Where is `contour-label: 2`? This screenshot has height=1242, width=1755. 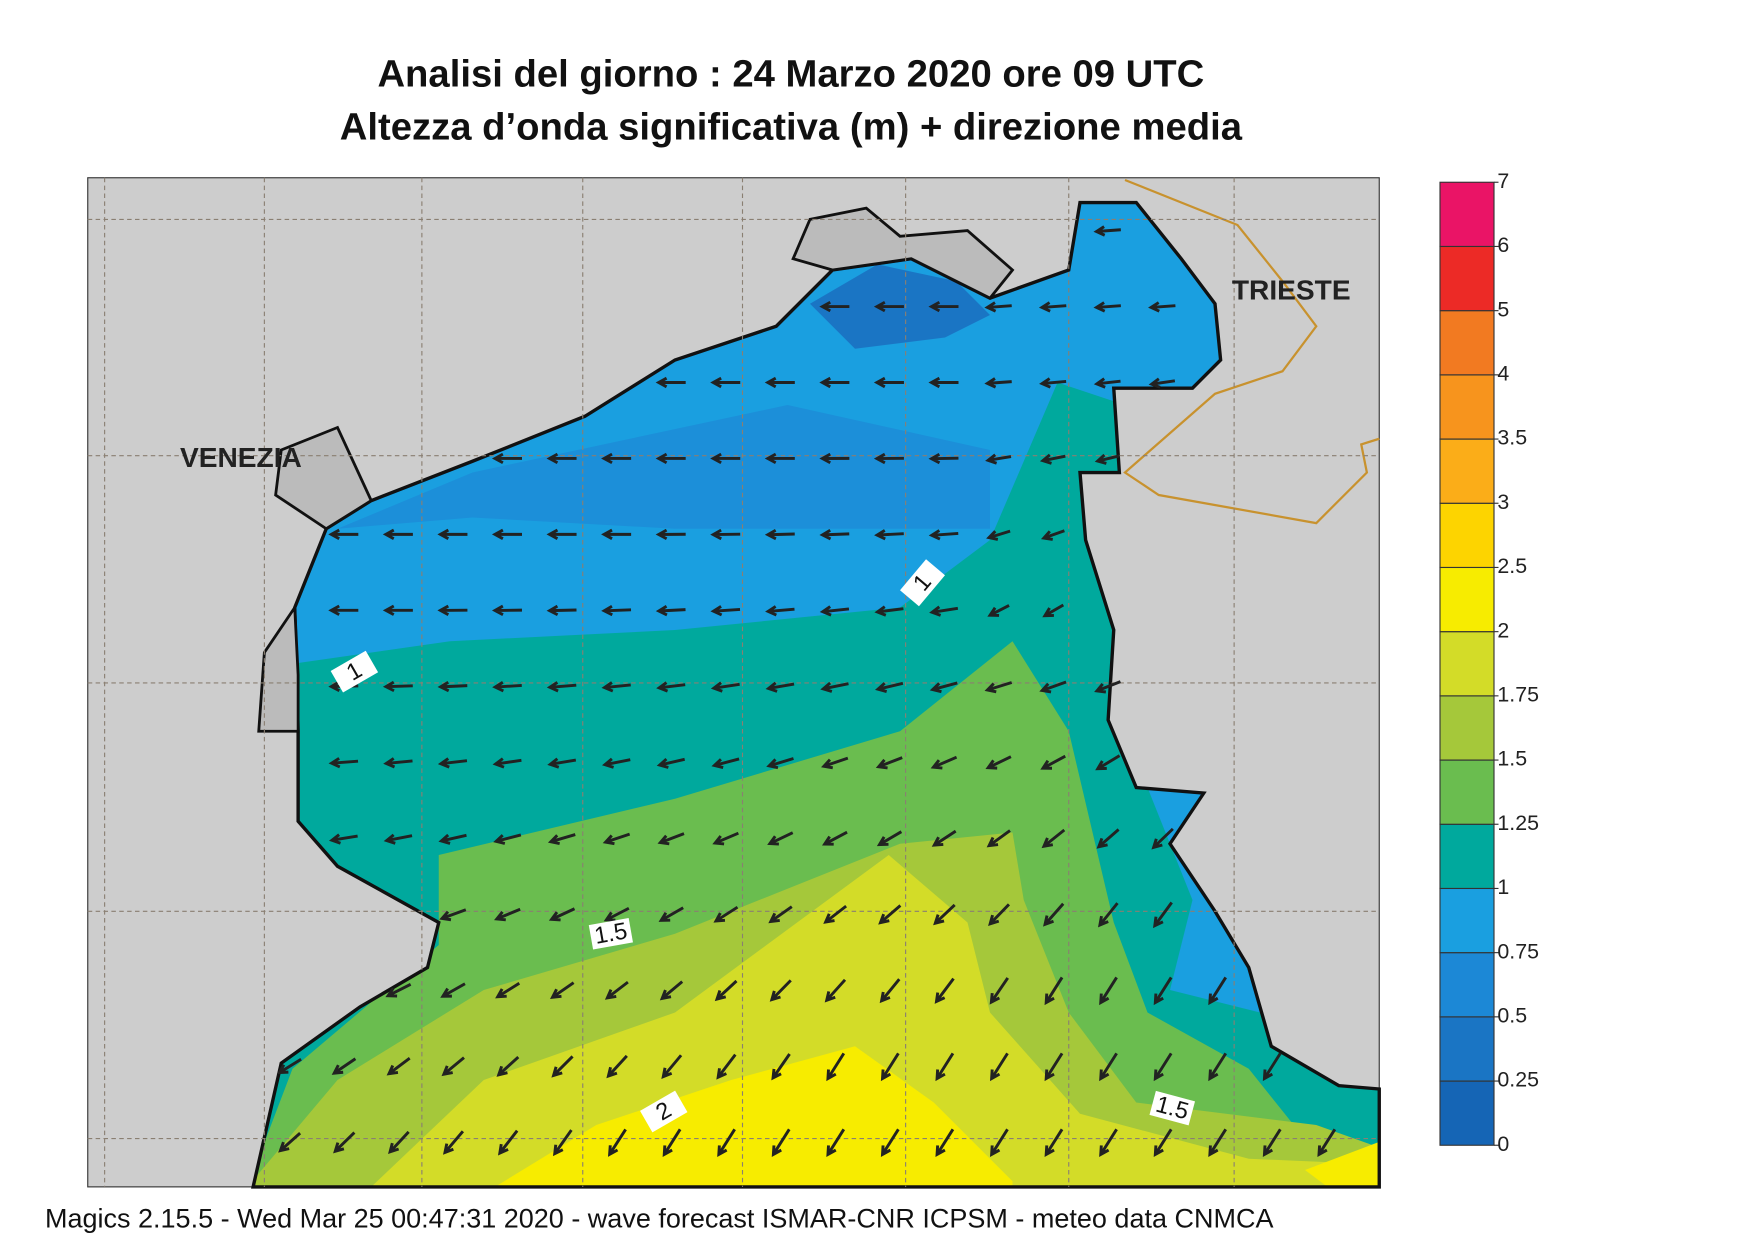 contour-label: 2 is located at coordinates (664, 1111).